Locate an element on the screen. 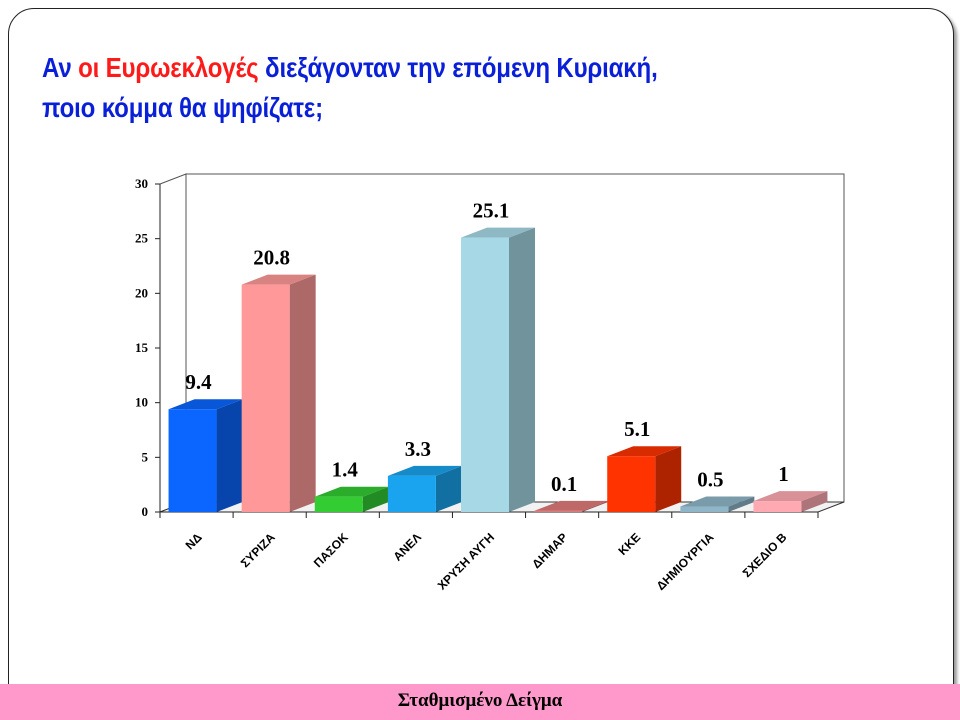  x-tick-label: ΧΡΥΣΗ ΑΥΓΗ is located at coordinates (466, 561).